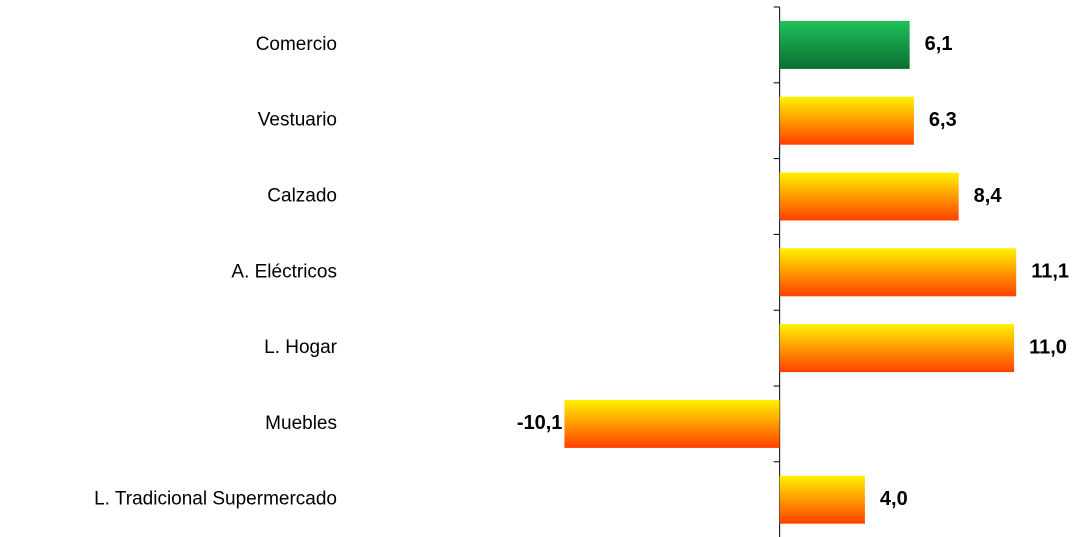 This screenshot has width=1084, height=537. I want to click on category-label: Vestuario, so click(297, 120).